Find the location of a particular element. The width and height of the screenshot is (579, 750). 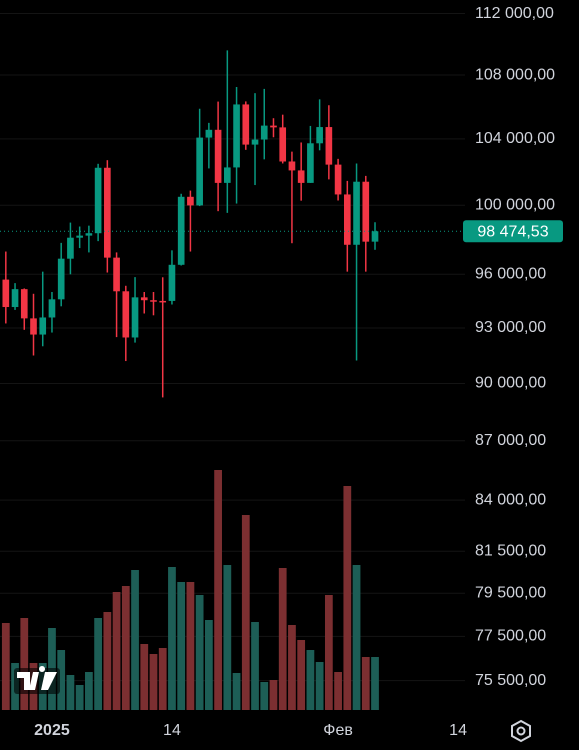

logo is located at coordinates (37, 680).